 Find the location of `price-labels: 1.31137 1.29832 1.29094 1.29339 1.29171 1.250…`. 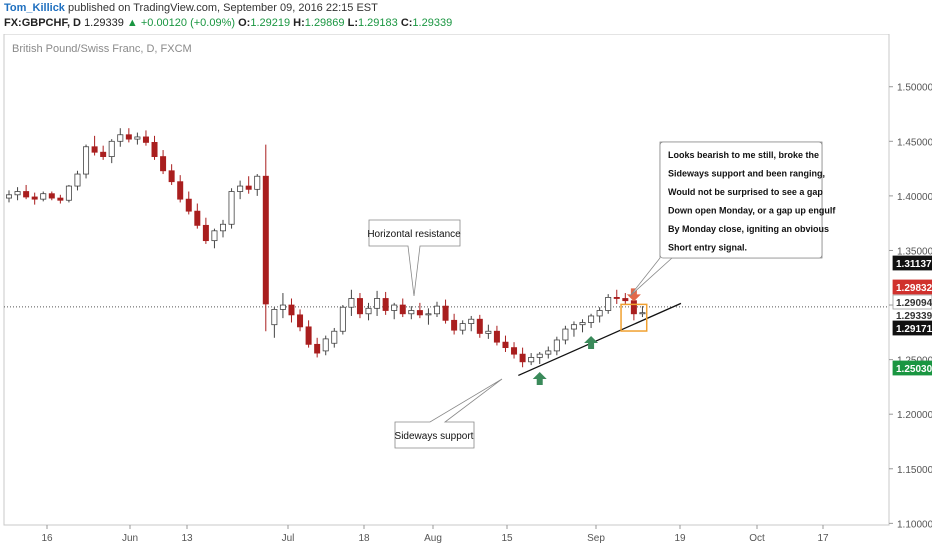

price-labels: 1.31137 1.29832 1.29094 1.29339 1.29171 1.250… is located at coordinates (912, 315).